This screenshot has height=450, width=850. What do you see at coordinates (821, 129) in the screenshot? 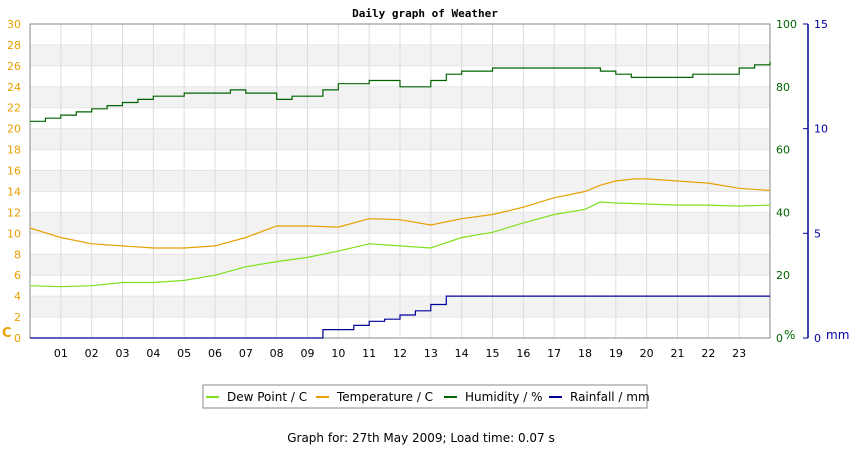
I see `rainfall-tick-label: 10` at bounding box center [821, 129].